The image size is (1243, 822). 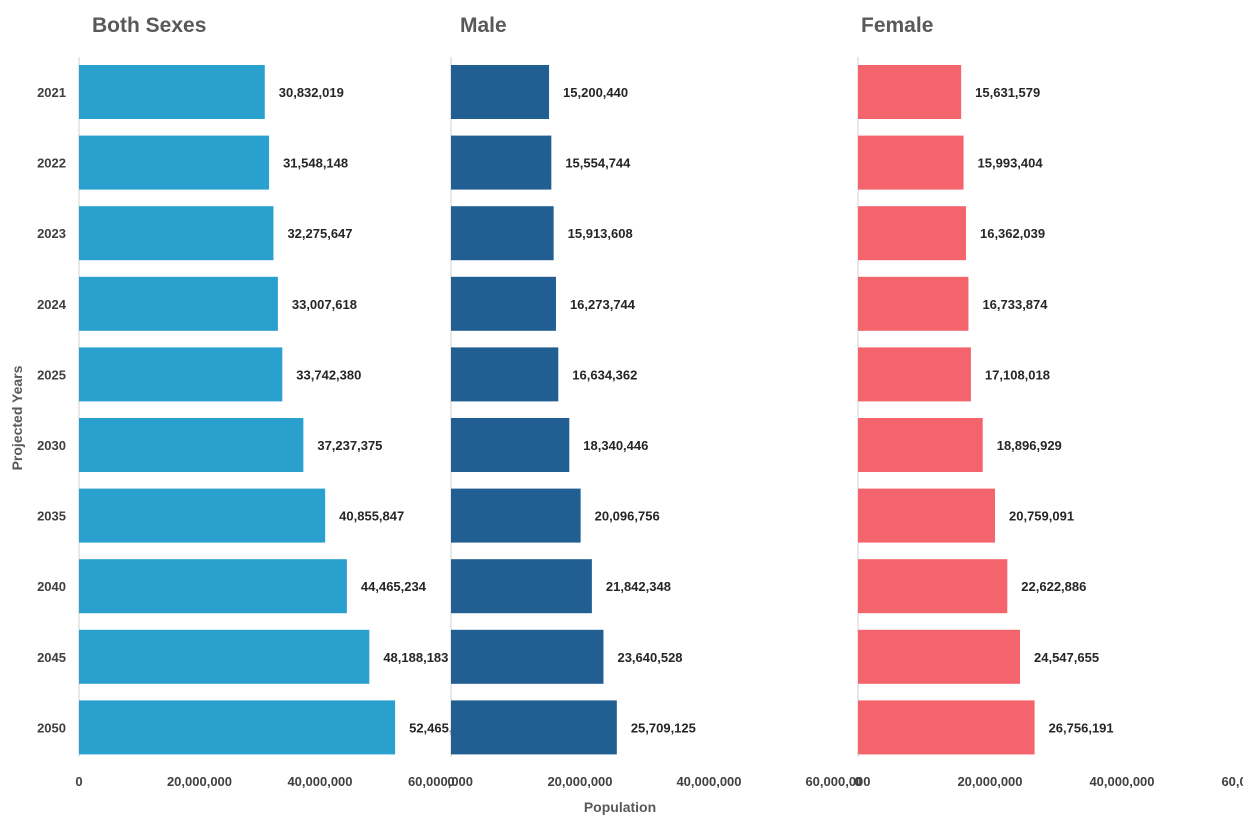 What do you see at coordinates (1121, 781) in the screenshot?
I see `x-tick-2-2: 40,000,000` at bounding box center [1121, 781].